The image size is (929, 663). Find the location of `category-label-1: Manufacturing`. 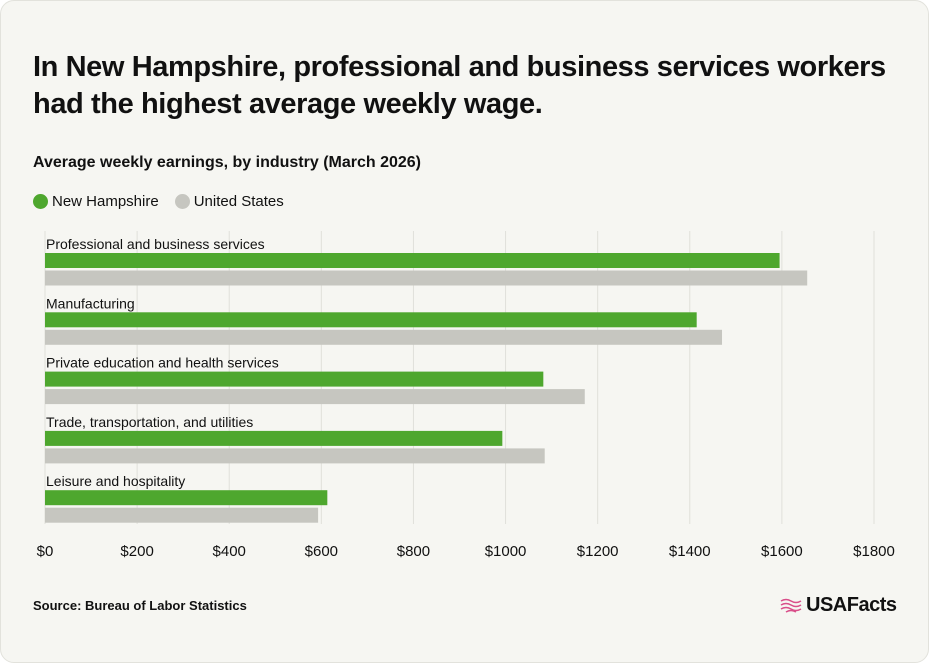

category-label-1: Manufacturing is located at coordinates (90, 303).